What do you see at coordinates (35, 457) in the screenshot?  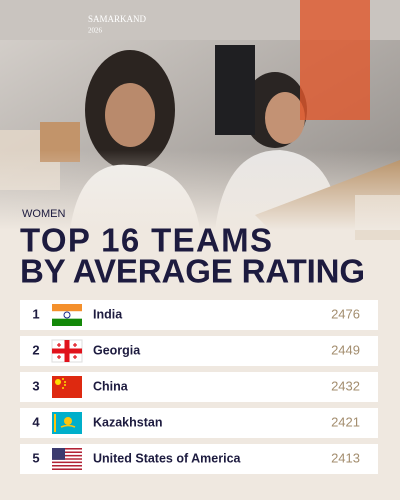 I see `rank: 5` at bounding box center [35, 457].